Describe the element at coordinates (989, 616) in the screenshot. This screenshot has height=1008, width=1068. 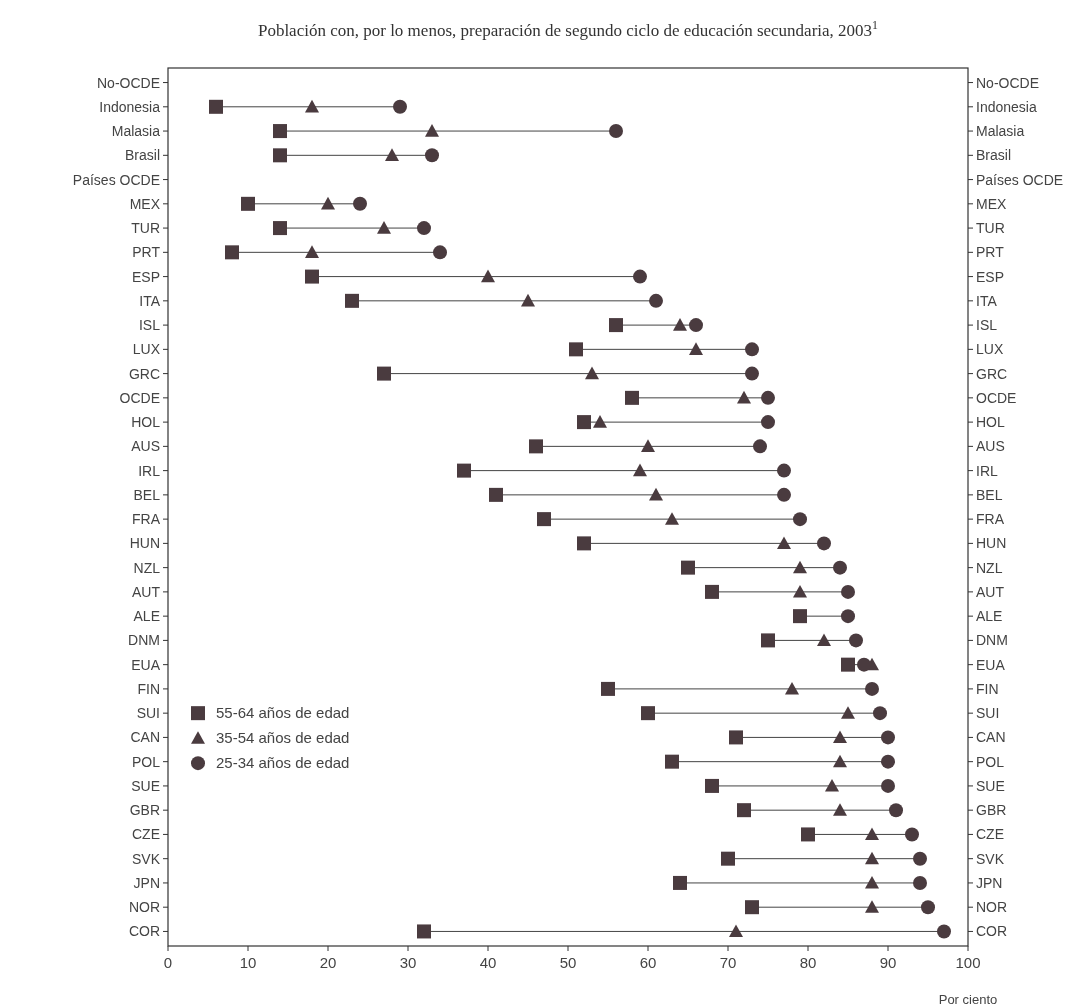
I see `category-label: ALE` at that location.